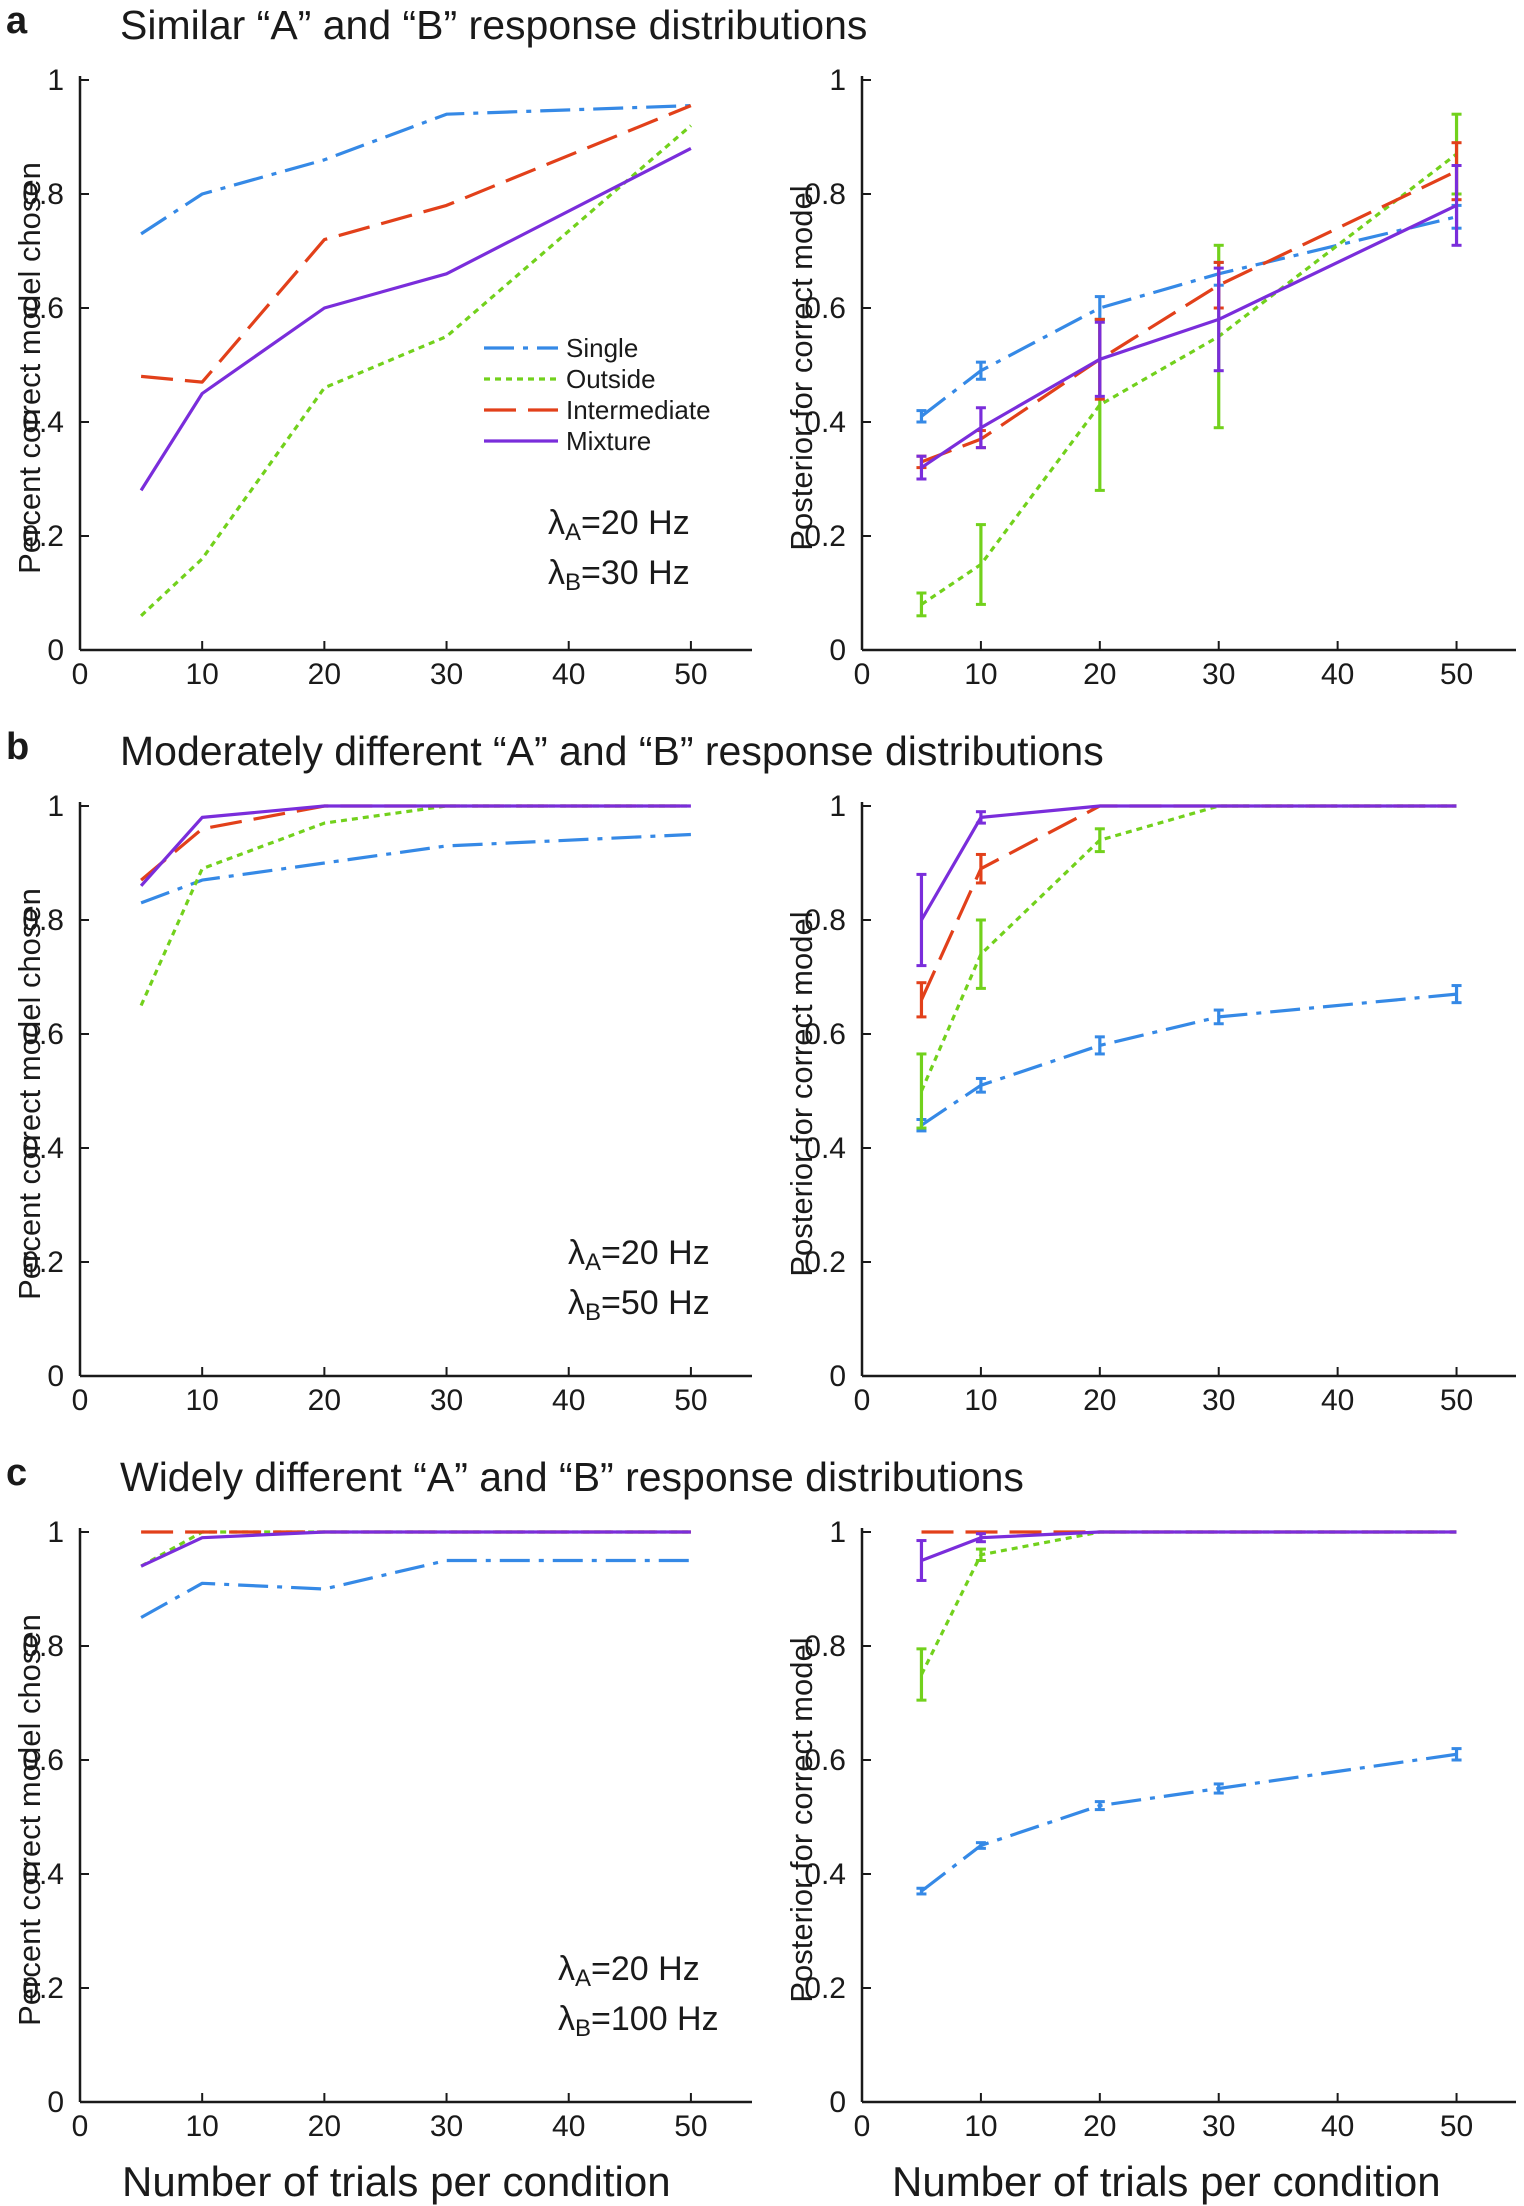 The image size is (1524, 2206). Describe the element at coordinates (638, 410) in the screenshot. I see `legend-label-intermediate: Intermediate` at that location.